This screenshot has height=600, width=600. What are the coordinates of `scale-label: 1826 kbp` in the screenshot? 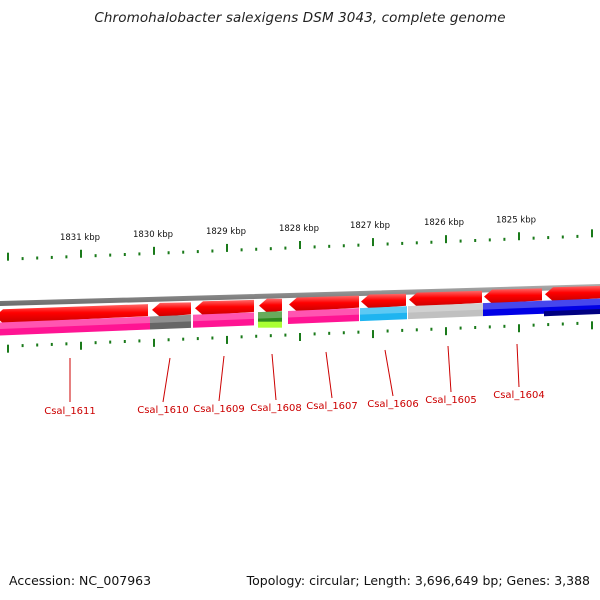 It's located at (444, 223).